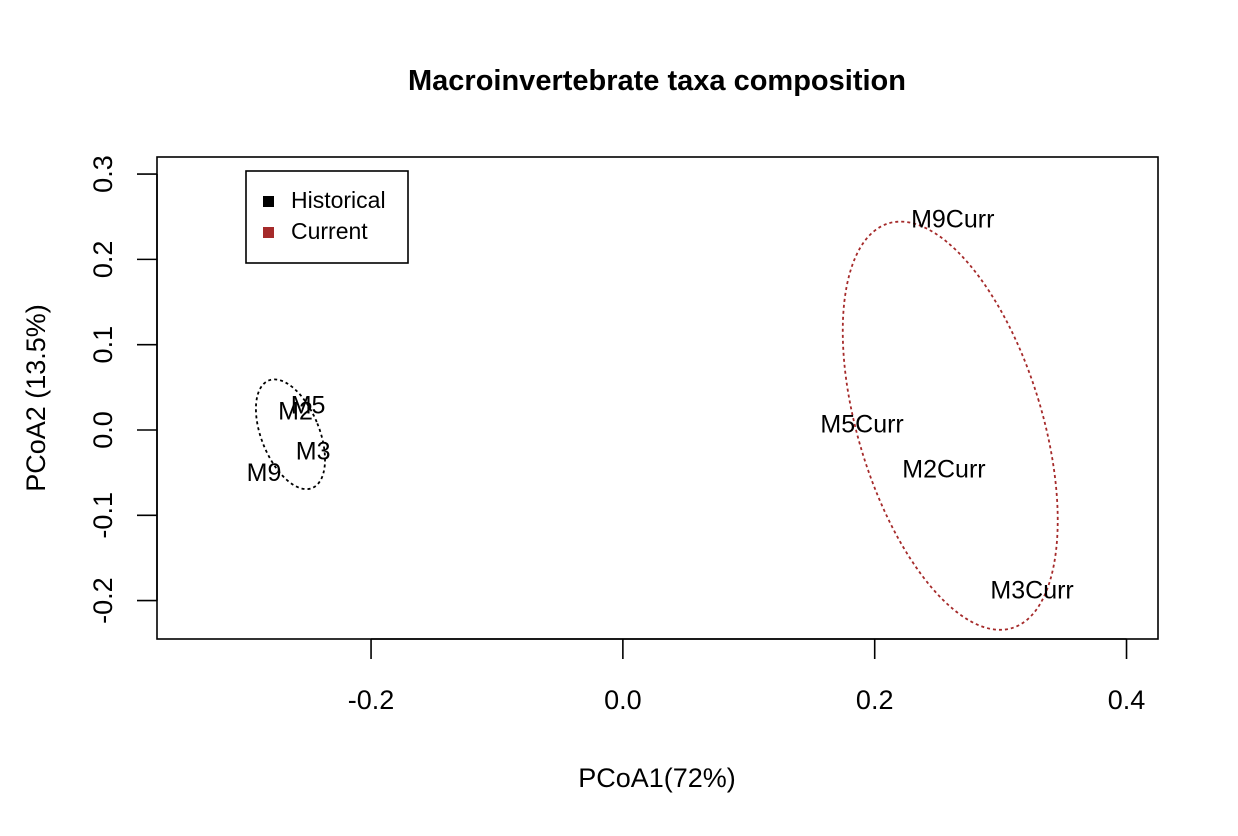  What do you see at coordinates (1127, 700) in the screenshot?
I see `x-tick-label: 0.4` at bounding box center [1127, 700].